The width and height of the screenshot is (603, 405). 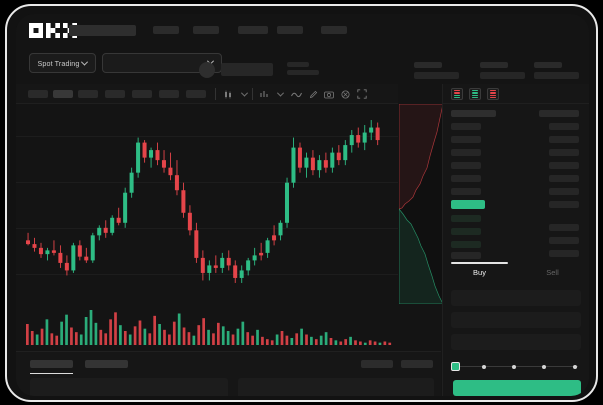 What do you see at coordinates (58, 63) in the screenshot?
I see `trading-mode-label: Spot Trading` at bounding box center [58, 63].